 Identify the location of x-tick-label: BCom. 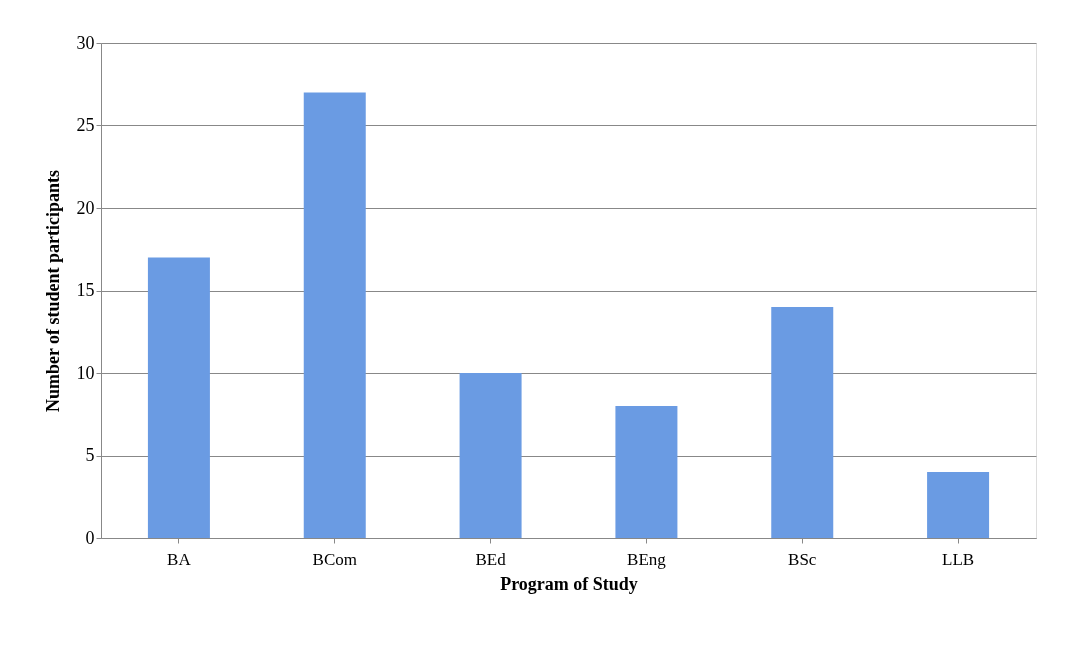
(334, 559).